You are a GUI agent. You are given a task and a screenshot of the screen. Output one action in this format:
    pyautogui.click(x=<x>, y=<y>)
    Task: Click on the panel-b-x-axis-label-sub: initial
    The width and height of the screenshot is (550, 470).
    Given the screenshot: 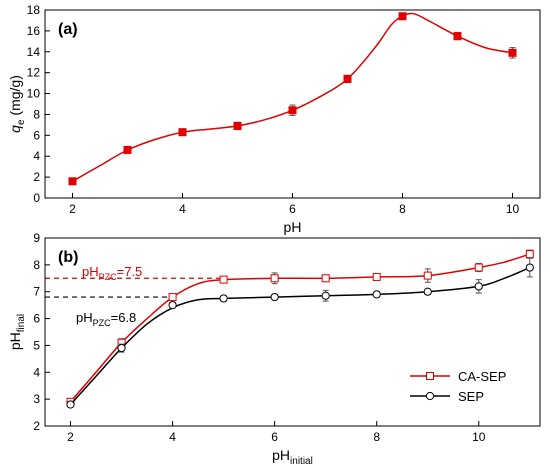 What is the action you would take?
    pyautogui.click(x=301, y=461)
    